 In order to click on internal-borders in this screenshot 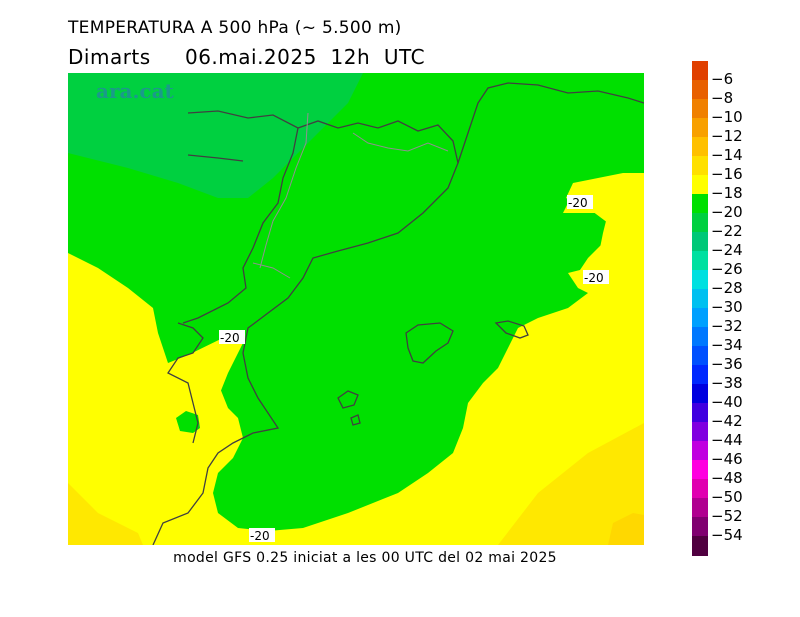, I will do `click(350, 195)`.